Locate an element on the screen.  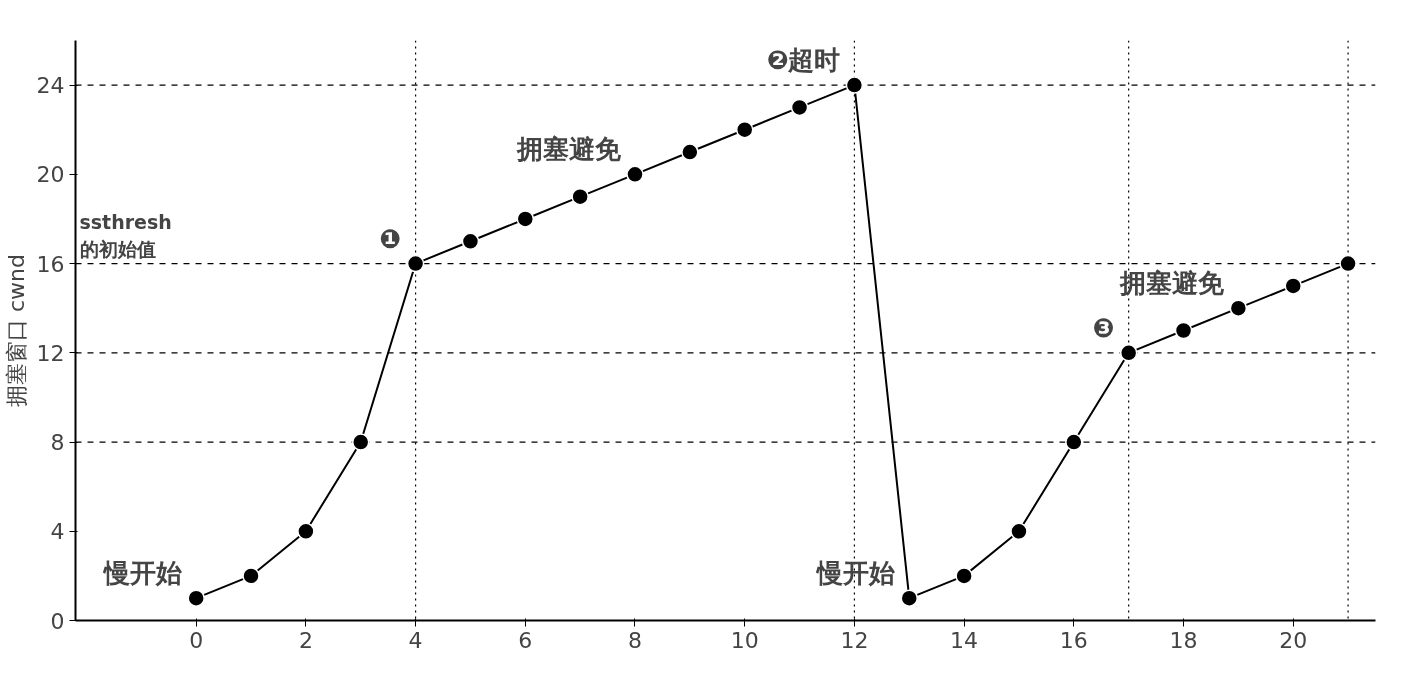
y-axis-title: 拥塞窗口 cwnd is located at coordinates (16, 330).